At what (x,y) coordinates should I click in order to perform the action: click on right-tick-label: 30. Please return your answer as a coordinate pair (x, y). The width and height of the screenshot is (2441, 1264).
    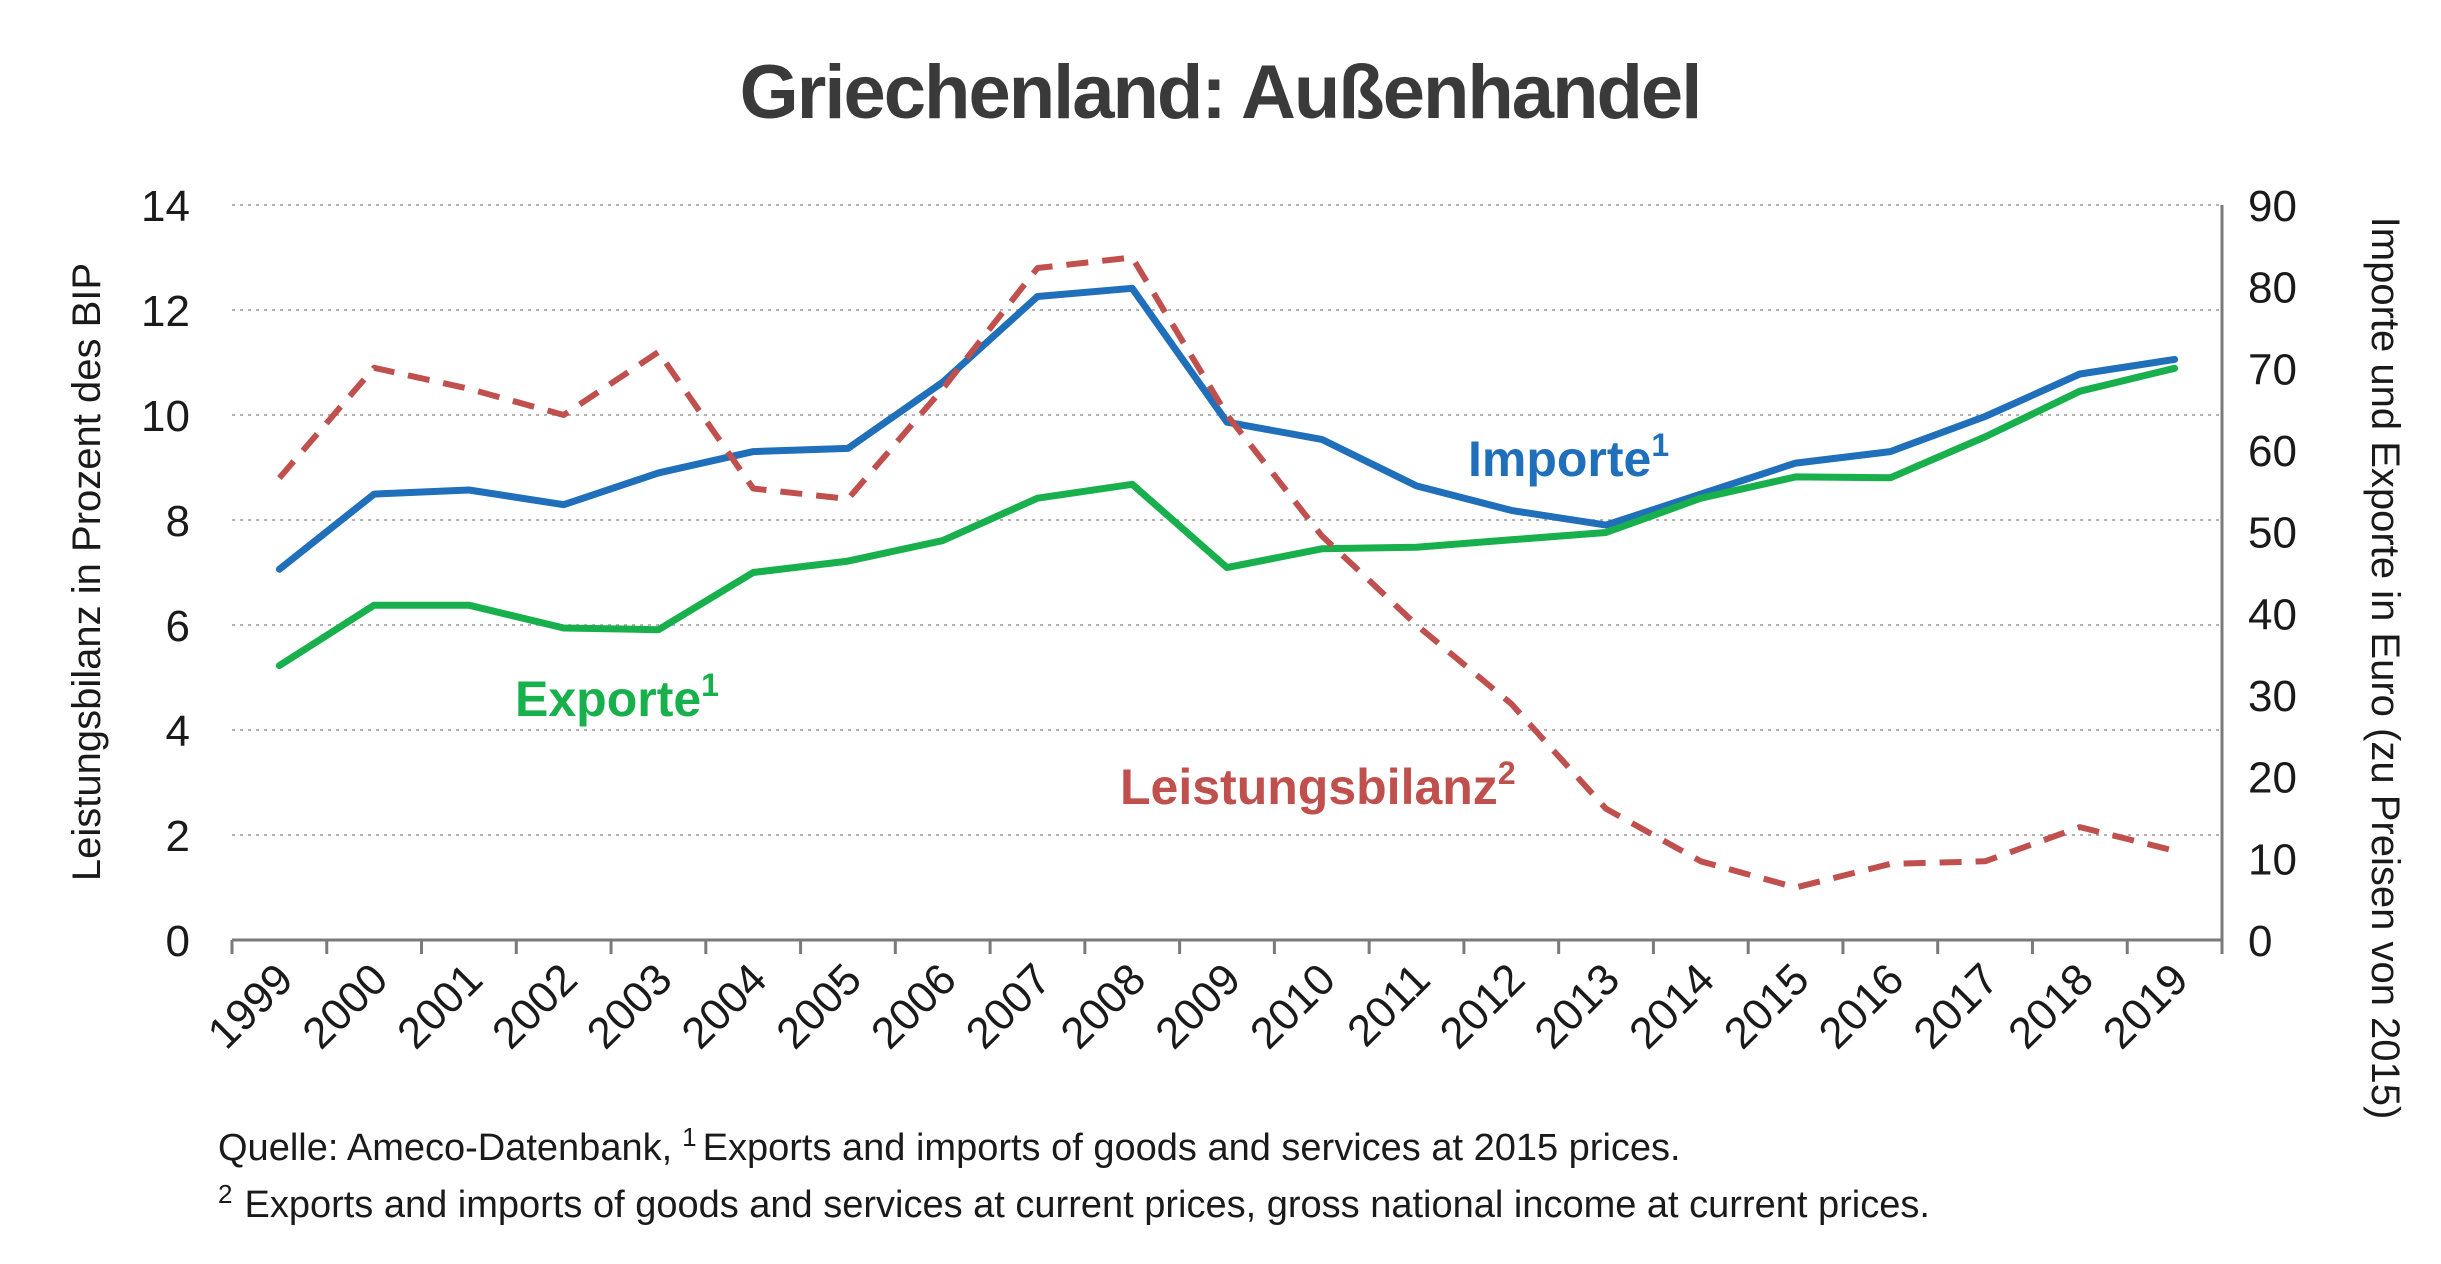
    Looking at the image, I should click on (2272, 696).